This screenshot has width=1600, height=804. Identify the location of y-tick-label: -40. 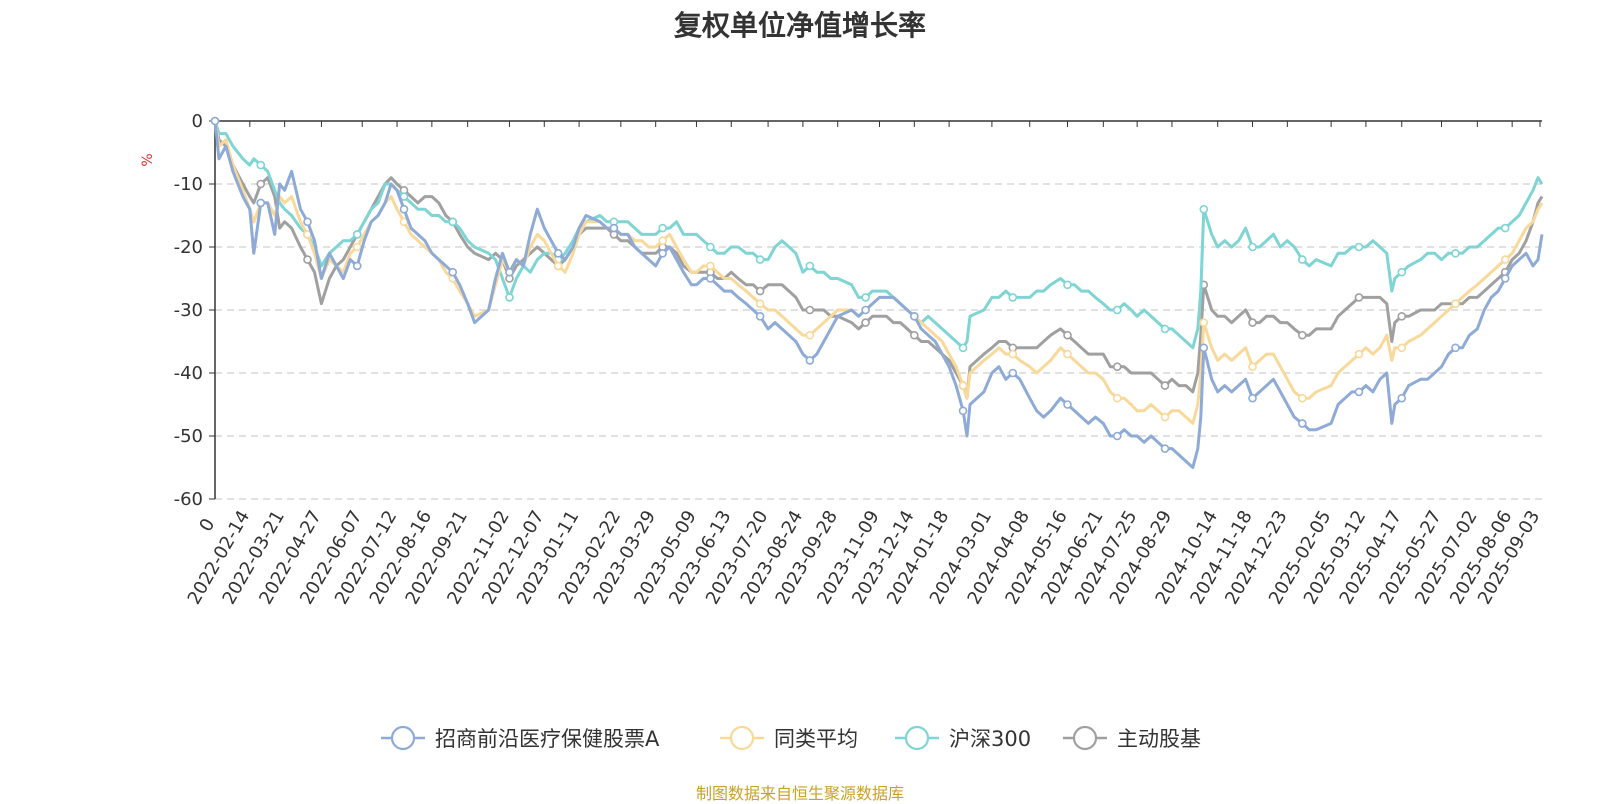
(188, 373).